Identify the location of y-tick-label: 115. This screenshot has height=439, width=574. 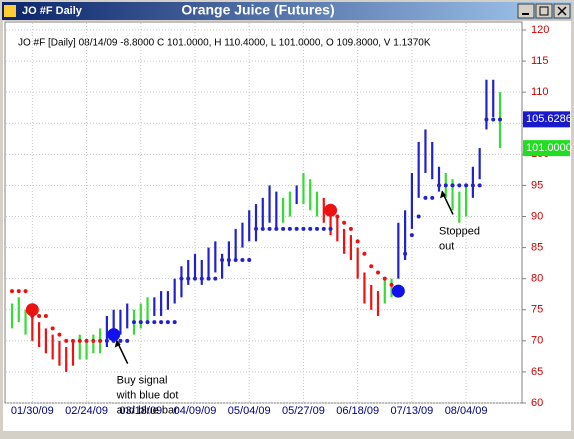
(540, 61).